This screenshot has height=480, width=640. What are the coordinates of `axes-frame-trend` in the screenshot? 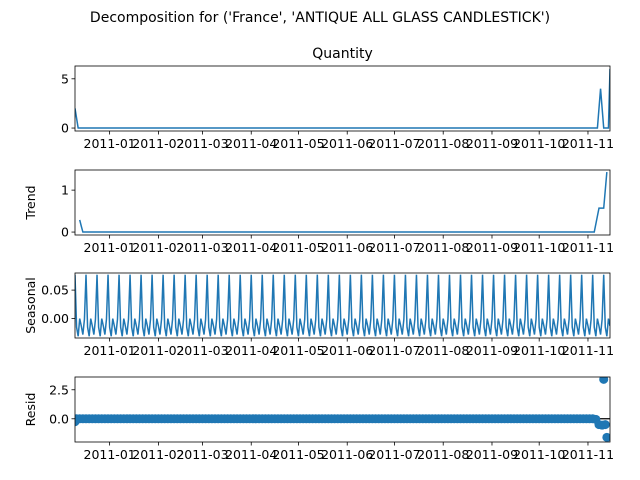 It's located at (342, 202).